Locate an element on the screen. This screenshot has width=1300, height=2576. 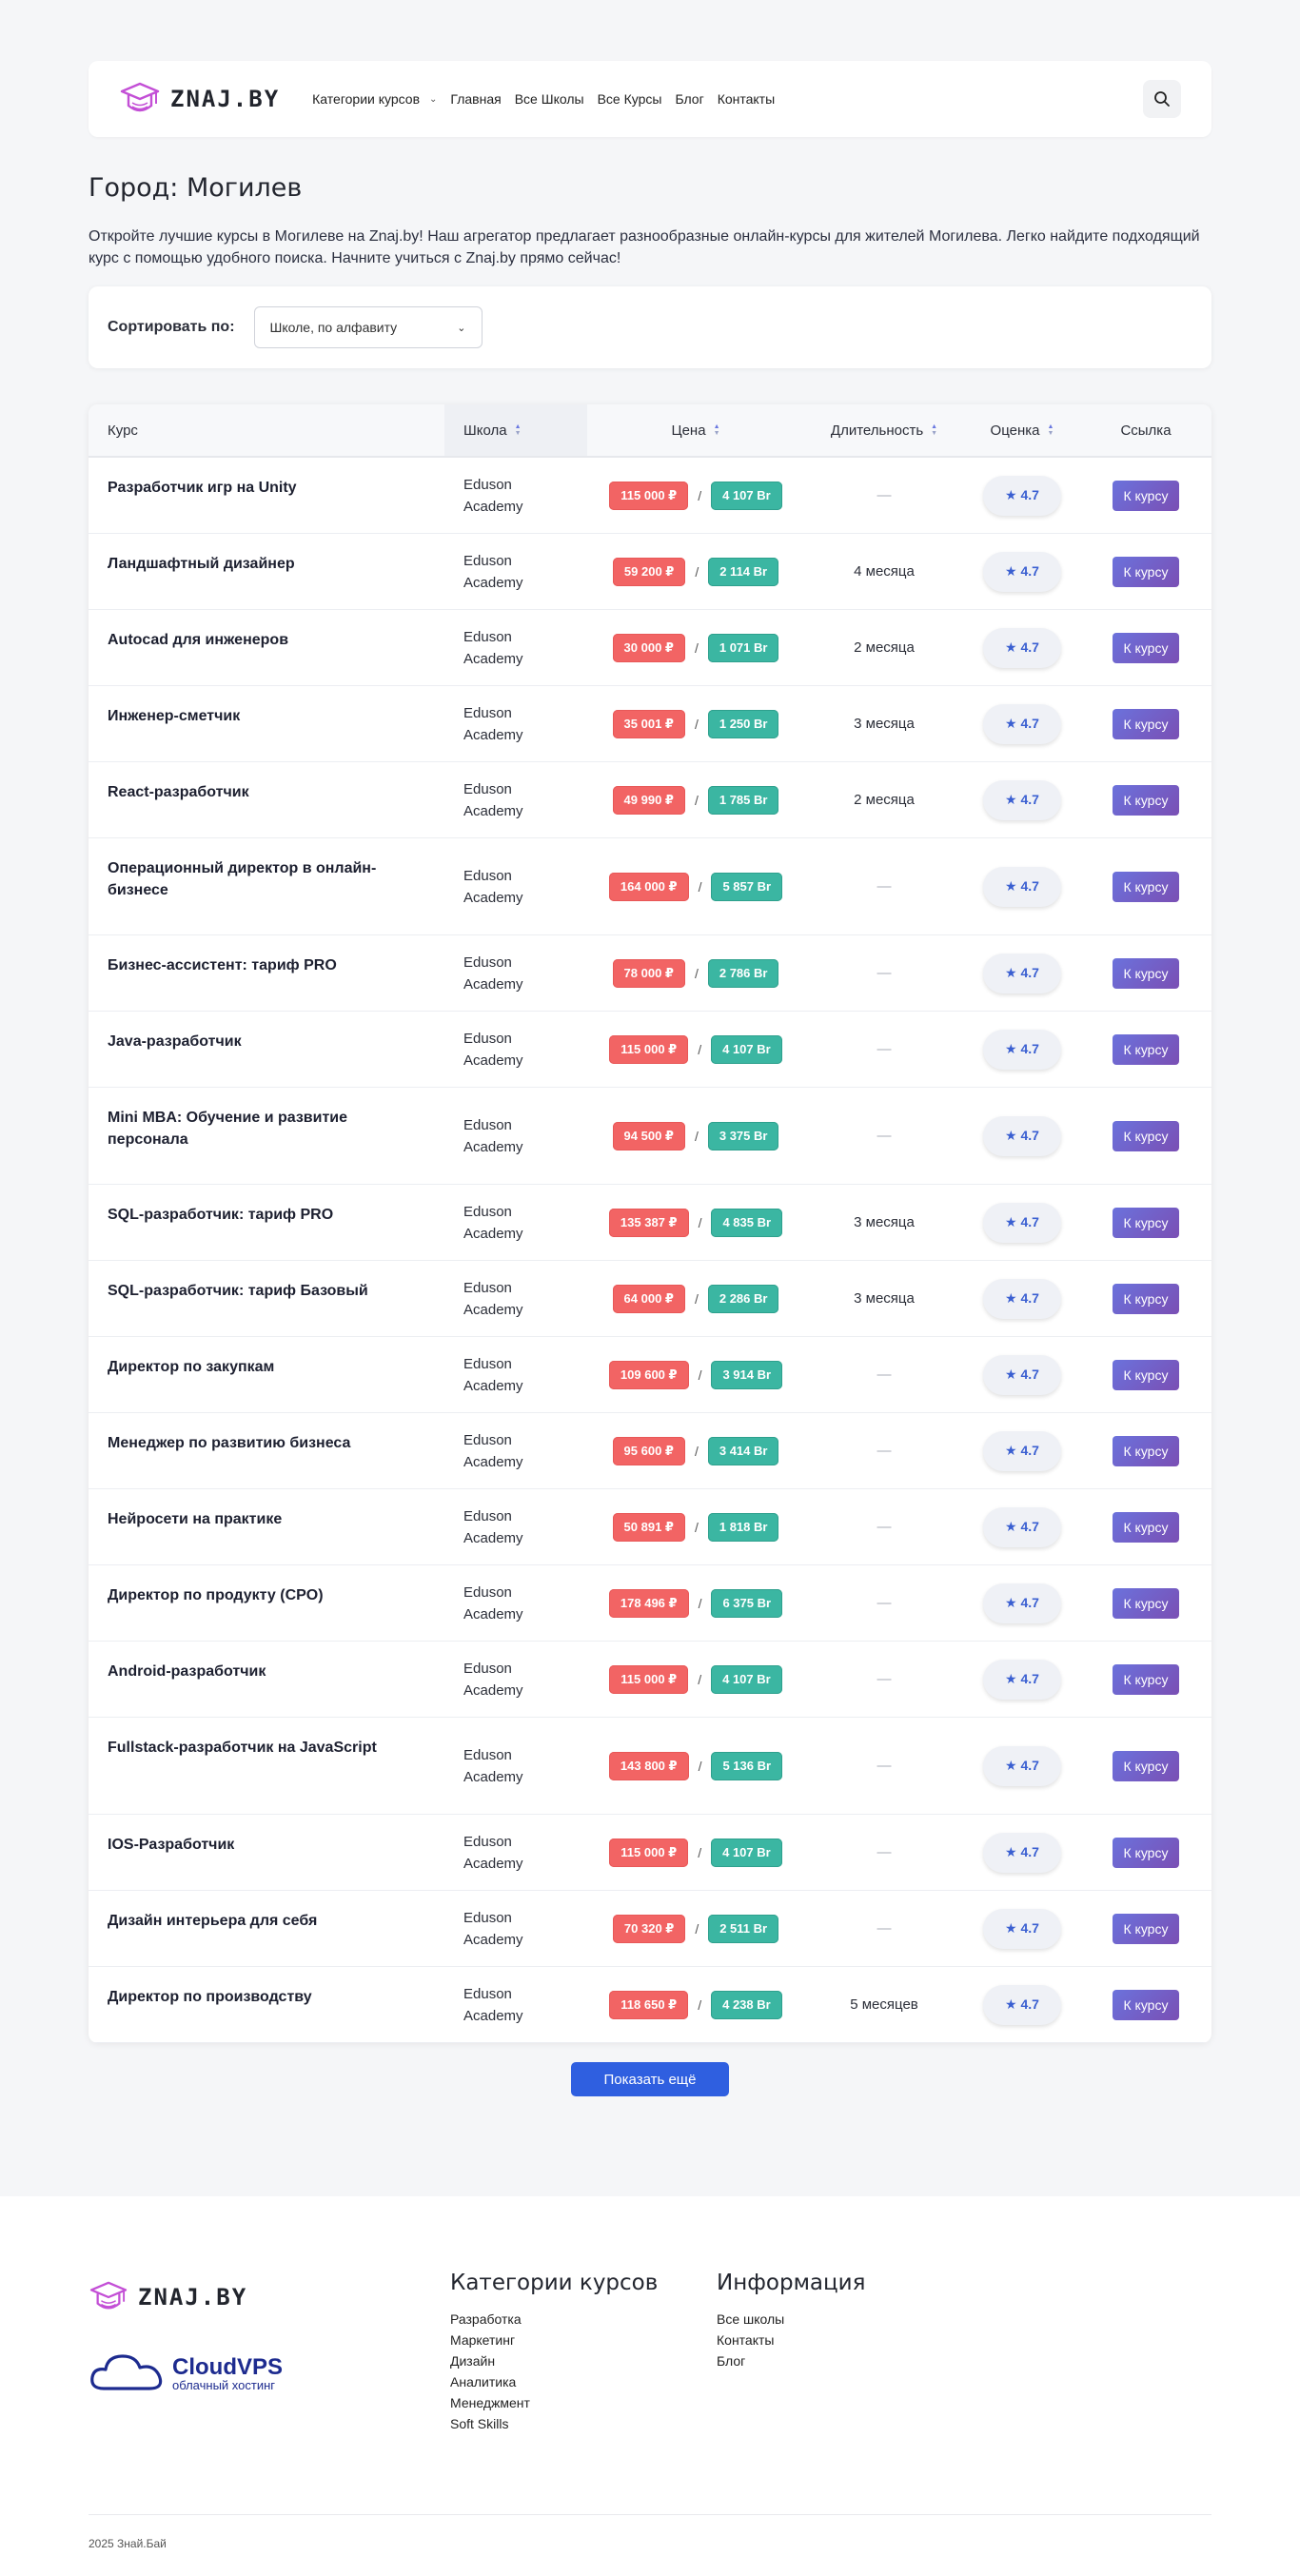
footer-info-title: Информация is located at coordinates (791, 2283).